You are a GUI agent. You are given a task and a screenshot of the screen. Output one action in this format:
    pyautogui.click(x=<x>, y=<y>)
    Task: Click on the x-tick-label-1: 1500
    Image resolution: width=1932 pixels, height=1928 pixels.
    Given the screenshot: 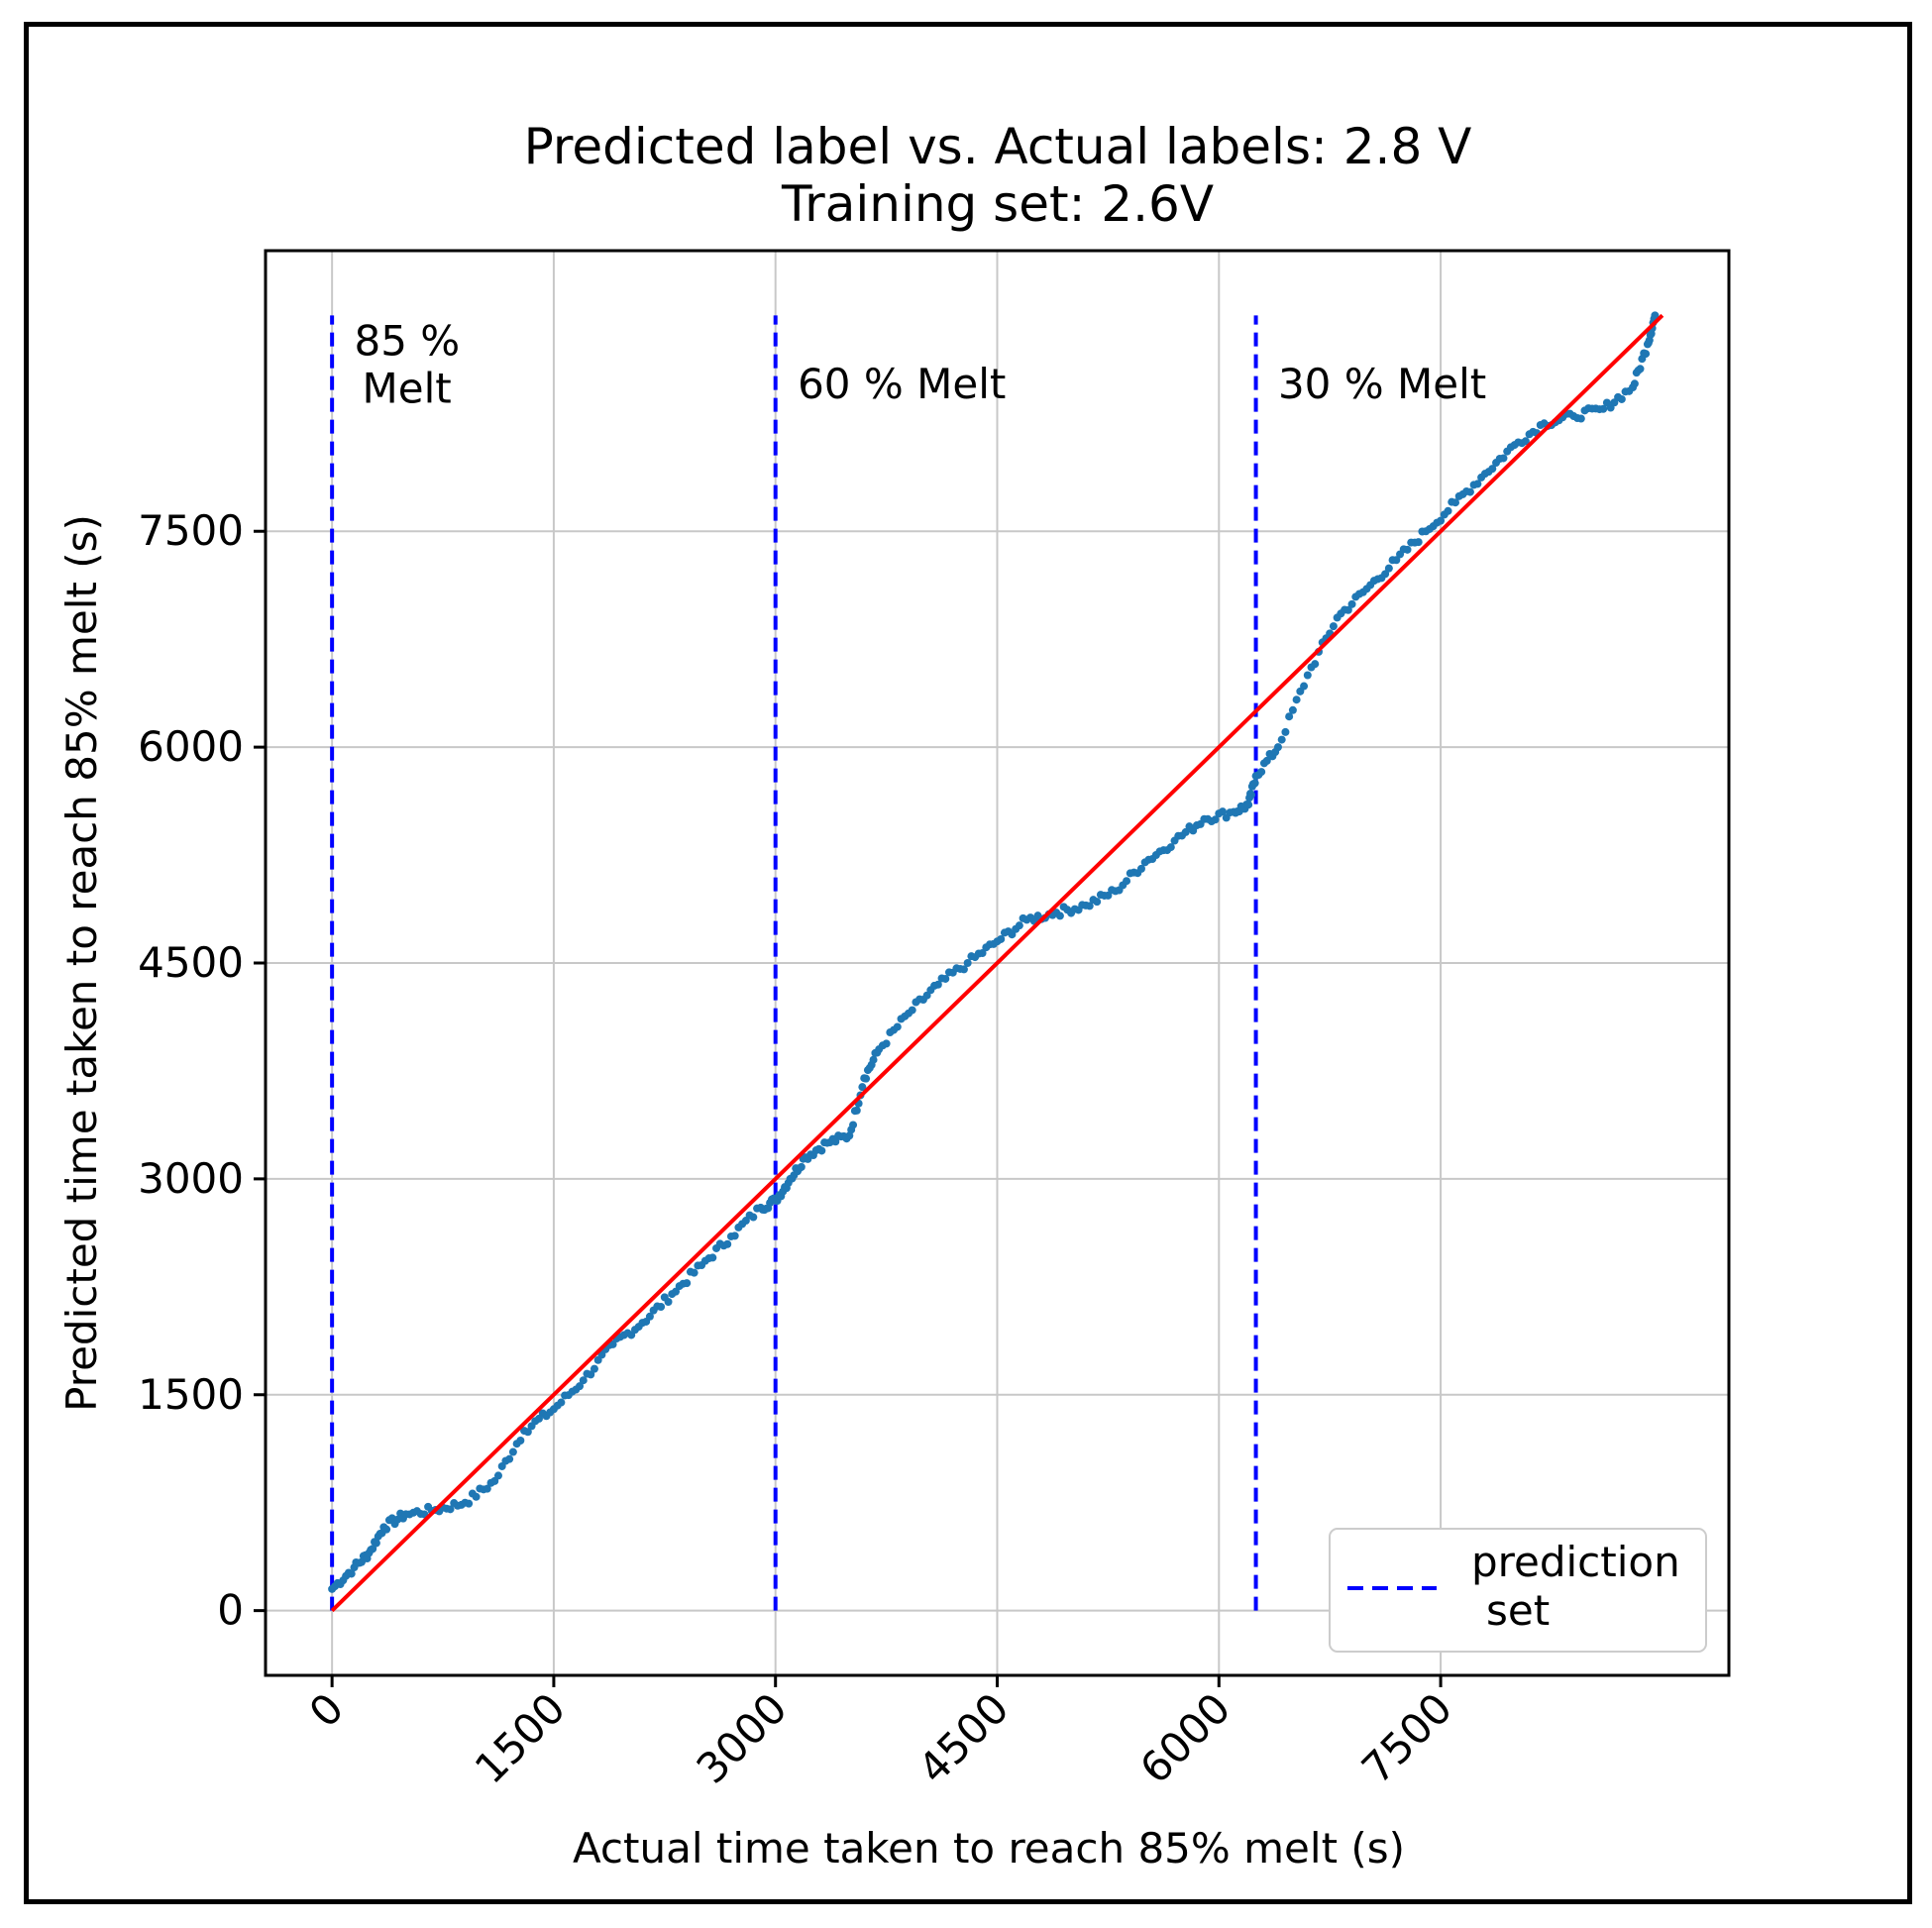 What is the action you would take?
    pyautogui.click(x=520, y=1737)
    